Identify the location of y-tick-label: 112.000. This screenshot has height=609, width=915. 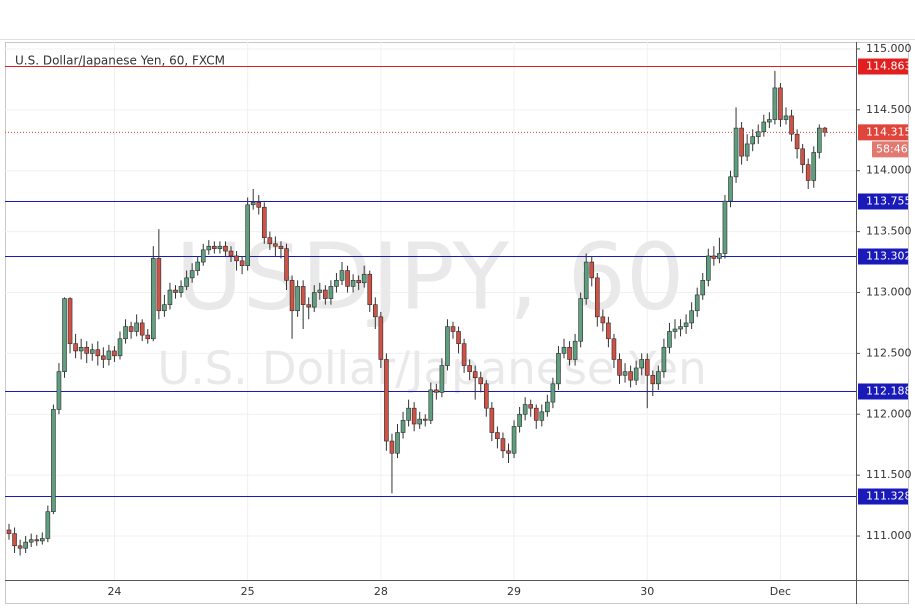
(889, 413).